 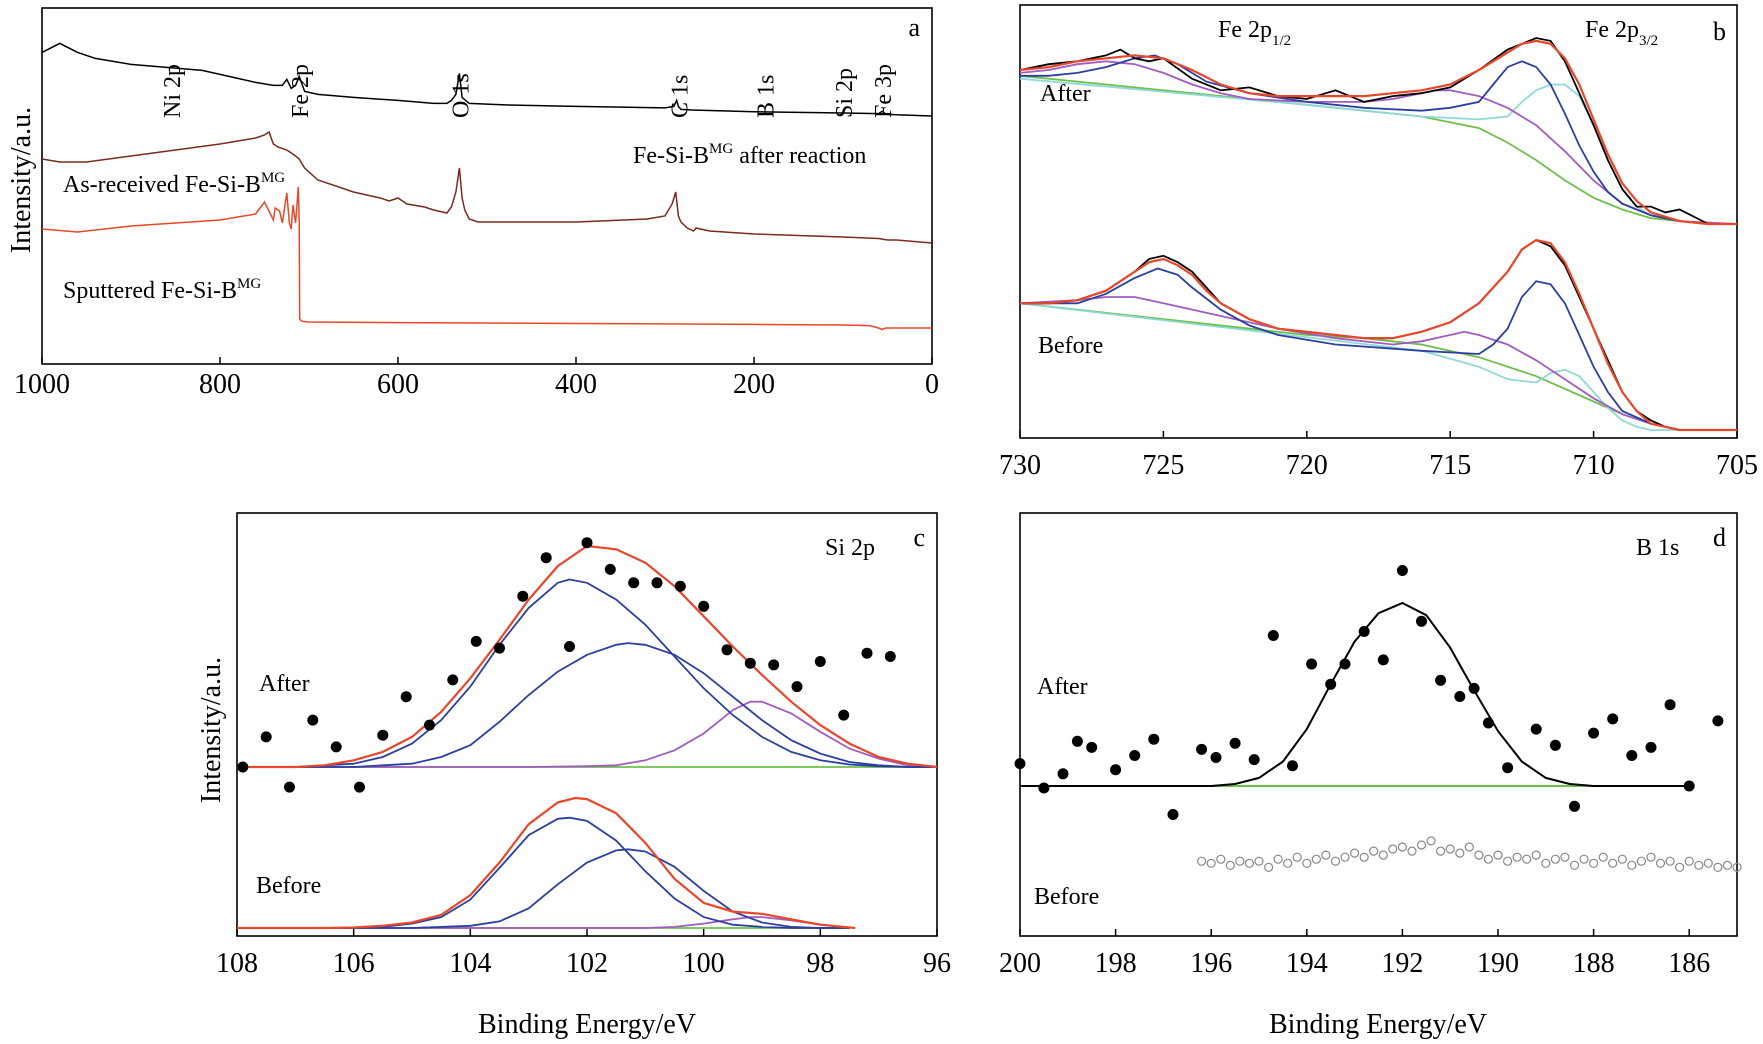 I want to click on x-tick-label: 190, so click(x=1498, y=963).